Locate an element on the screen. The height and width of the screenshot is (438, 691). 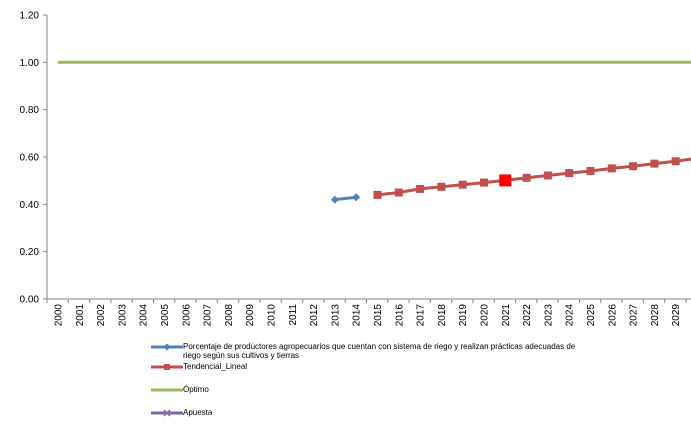
legend-item-apuesta: Apuesta is located at coordinates (370, 417).